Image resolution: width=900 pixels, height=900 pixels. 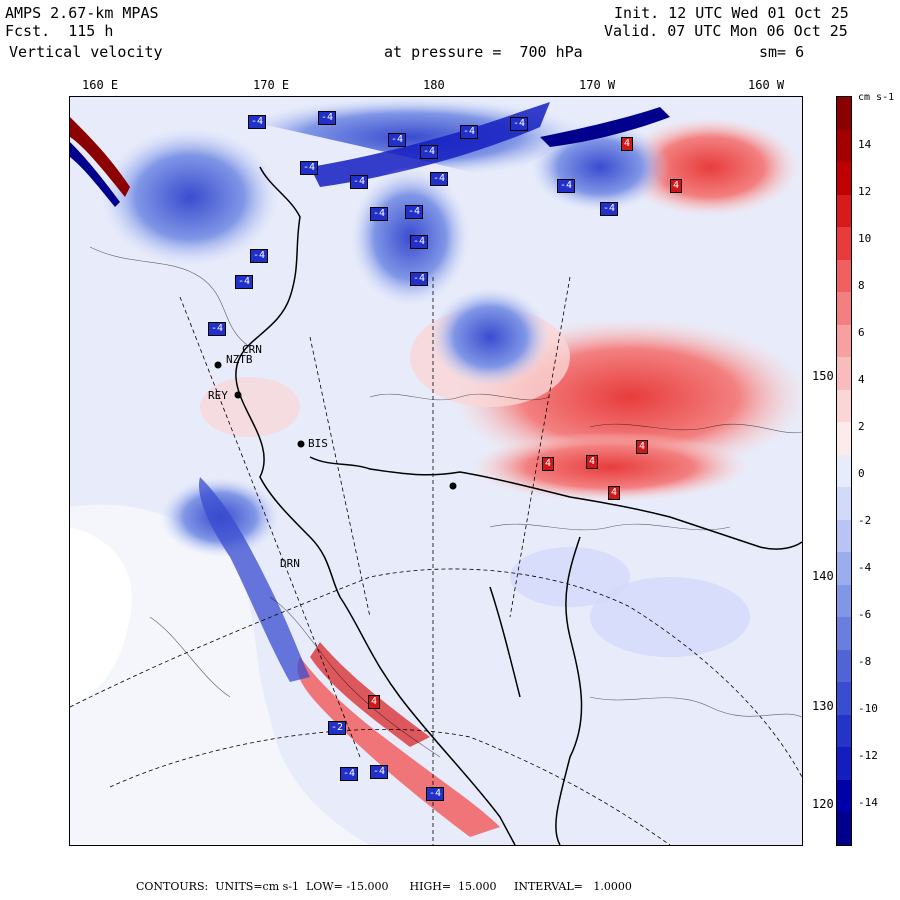 What do you see at coordinates (252, 349) in the screenshot?
I see `station-label-crn: CRN` at bounding box center [252, 349].